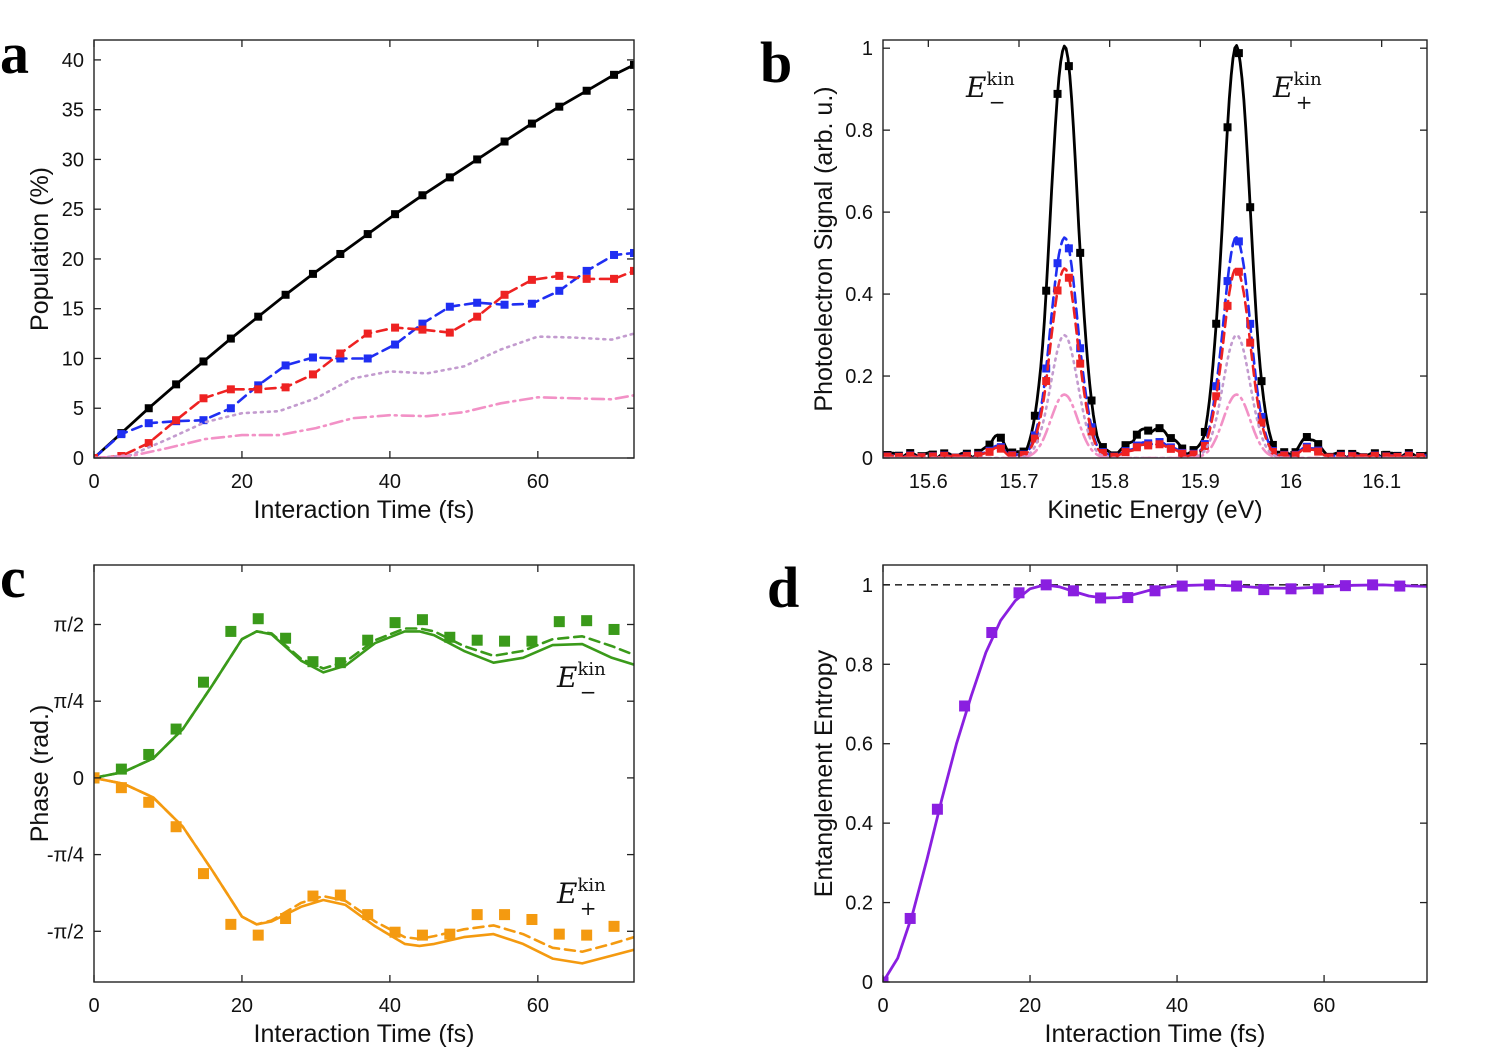 This screenshot has width=1493, height=1050. I want to click on b-plot-area, so click(1155, 251).